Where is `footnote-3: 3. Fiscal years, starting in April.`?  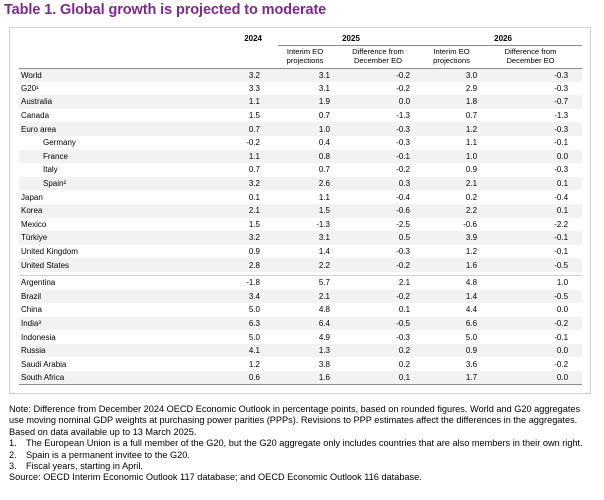 footnote-3: 3. Fiscal years, starting in April. is located at coordinates (304, 466).